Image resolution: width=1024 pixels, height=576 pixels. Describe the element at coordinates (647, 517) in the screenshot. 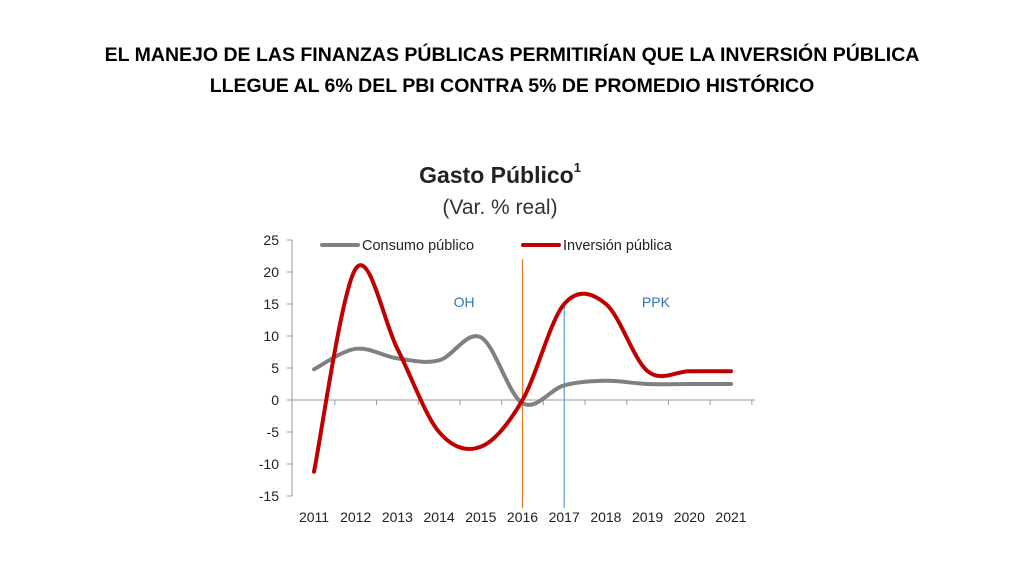

I see `x-tick-label: 2019` at that location.